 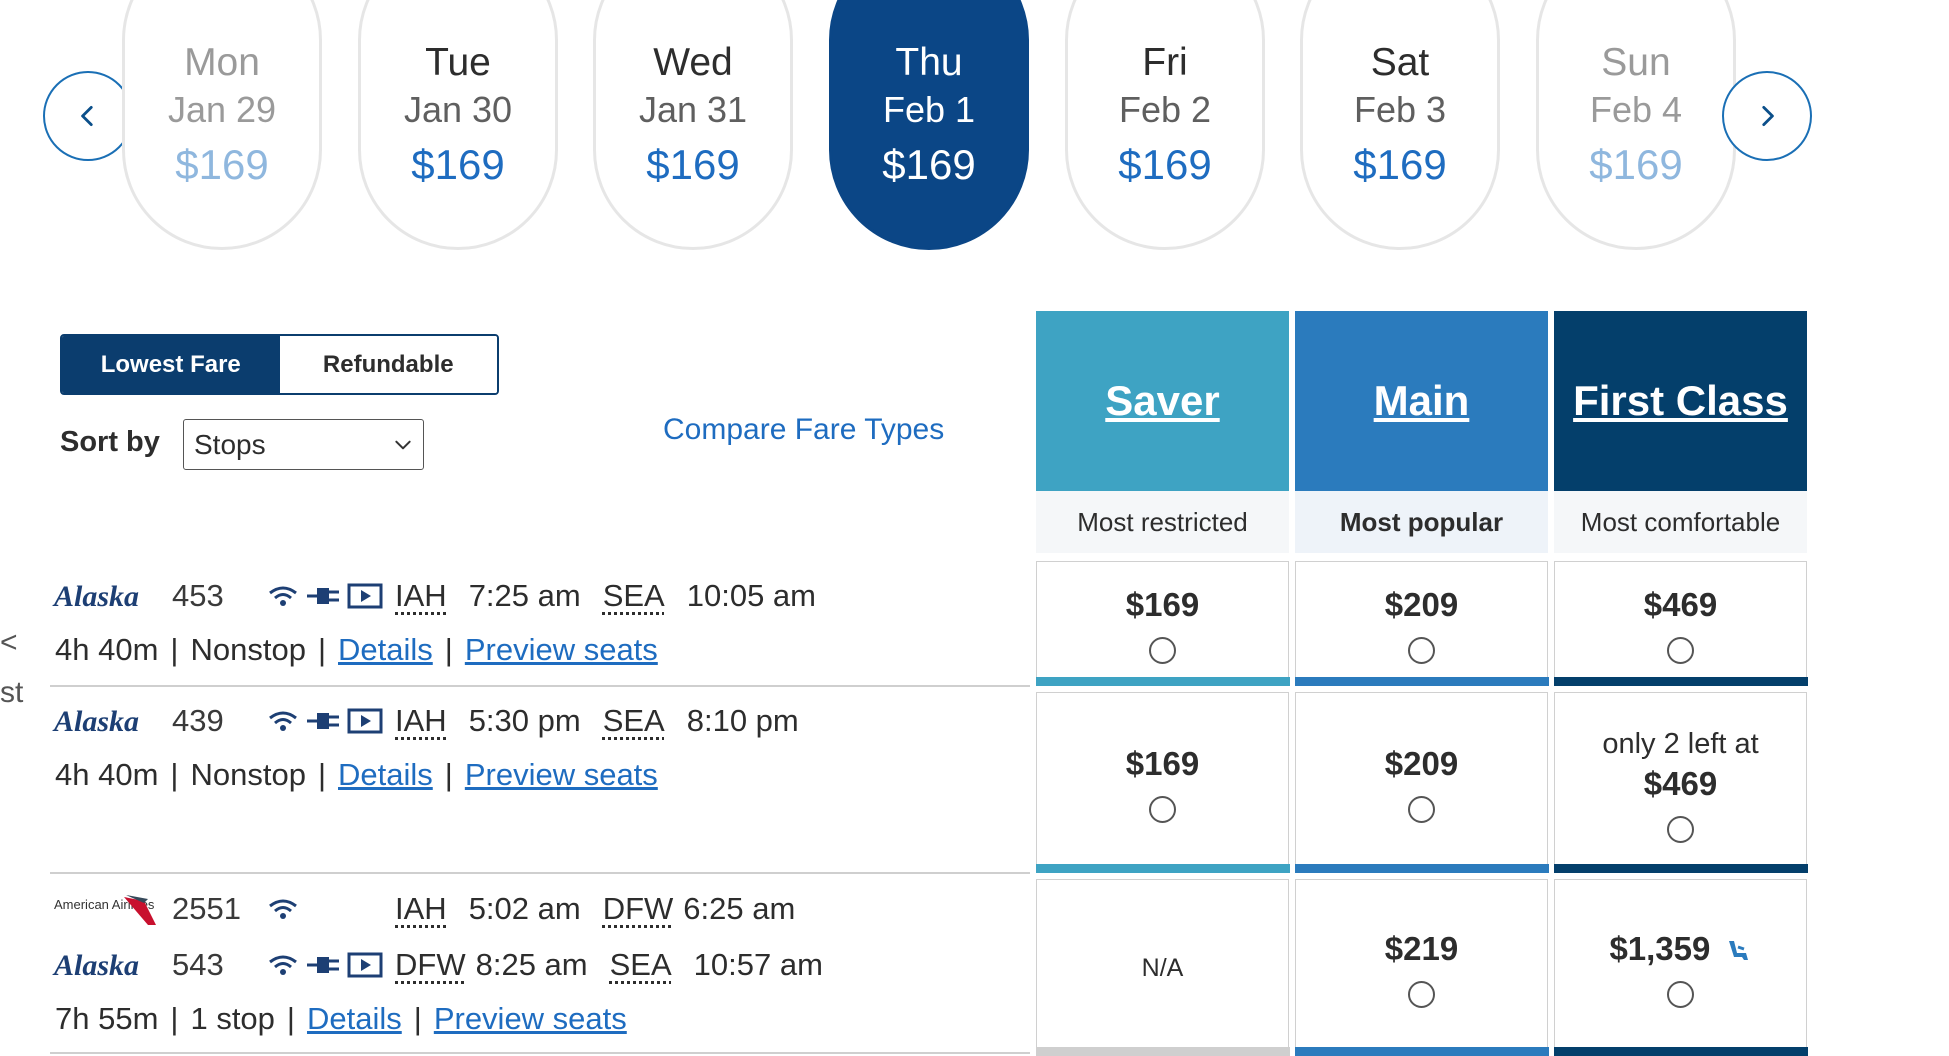 What do you see at coordinates (1680, 604) in the screenshot?
I see `fare-price: $469` at bounding box center [1680, 604].